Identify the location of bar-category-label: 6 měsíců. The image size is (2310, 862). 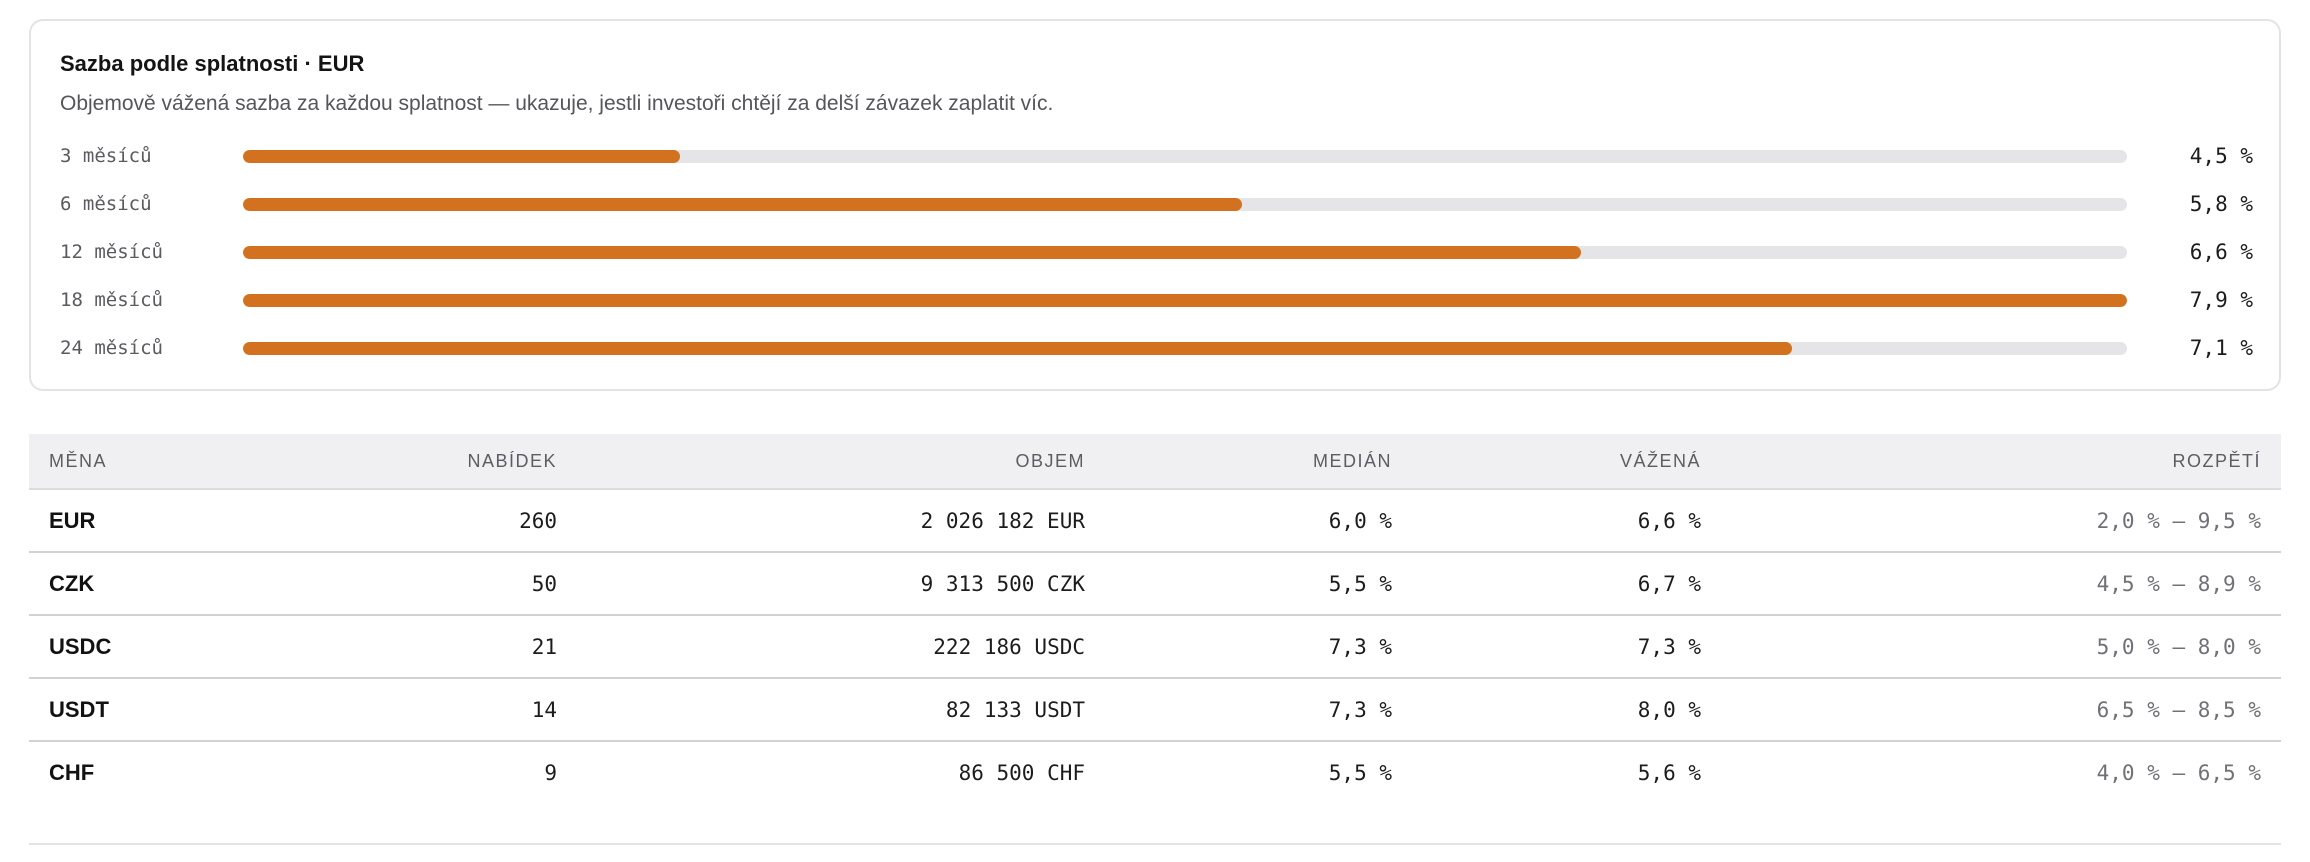
(106, 204).